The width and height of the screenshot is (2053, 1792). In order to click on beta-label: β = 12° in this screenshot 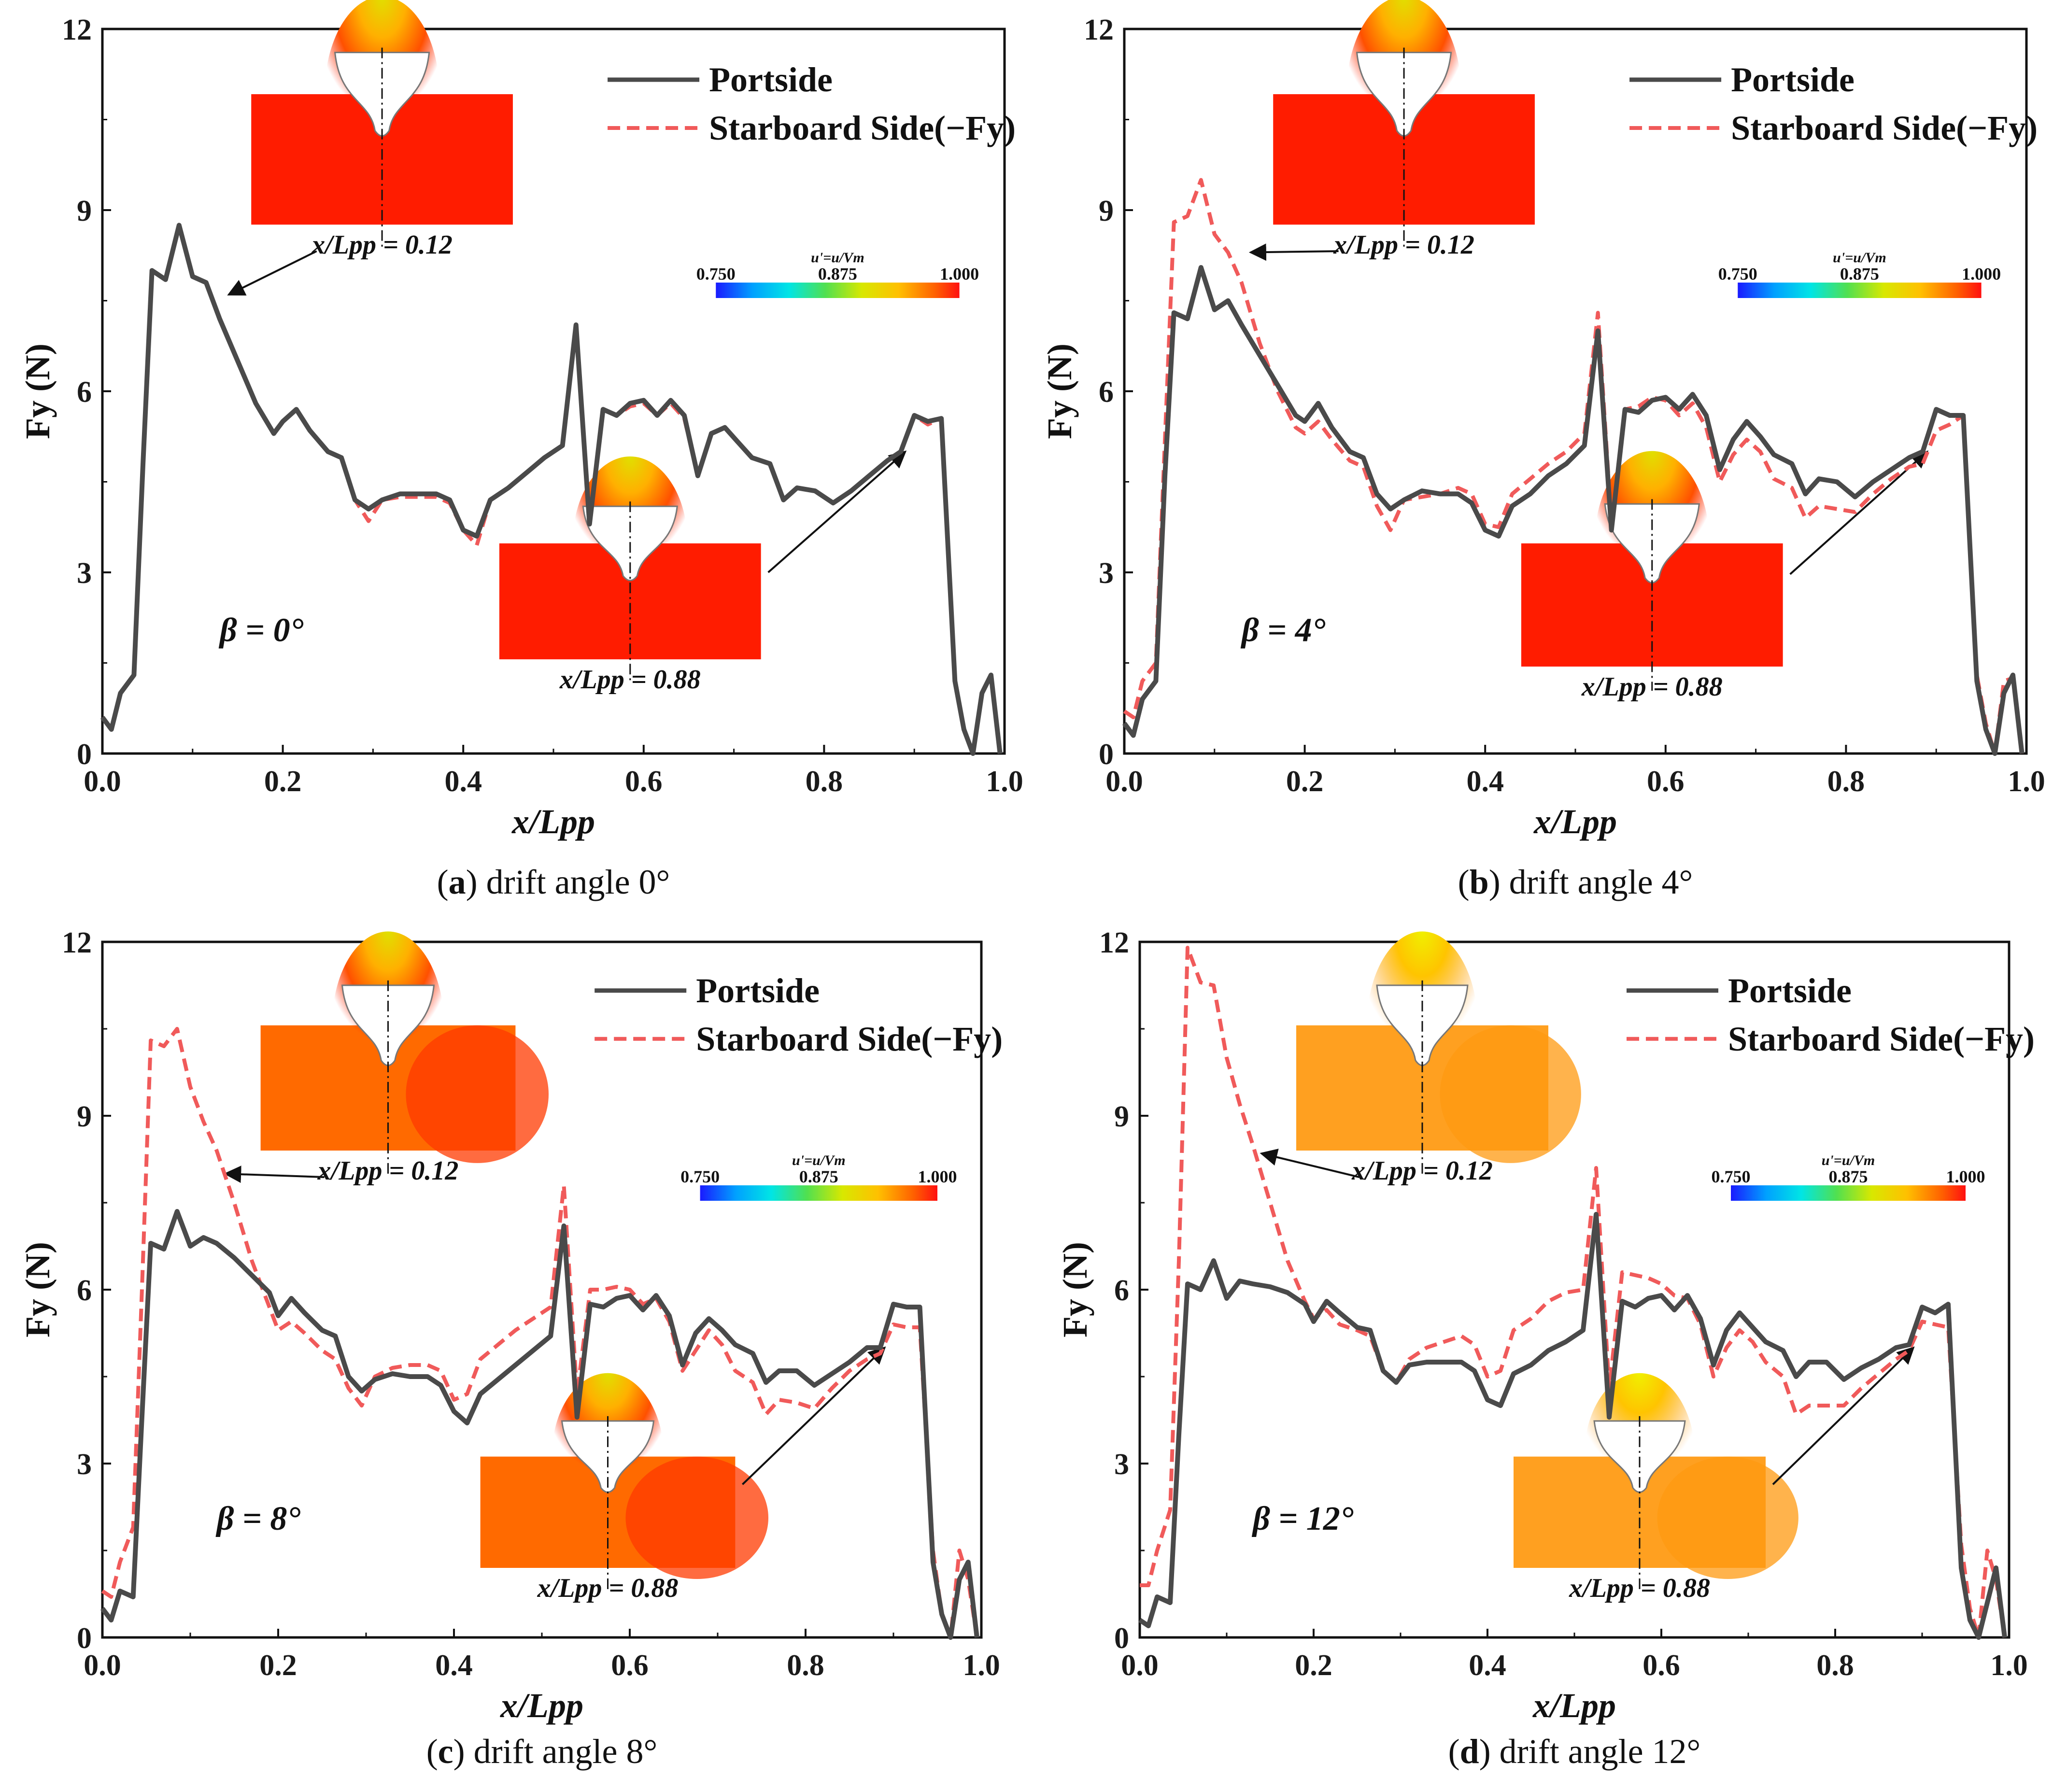, I will do `click(1302, 1518)`.